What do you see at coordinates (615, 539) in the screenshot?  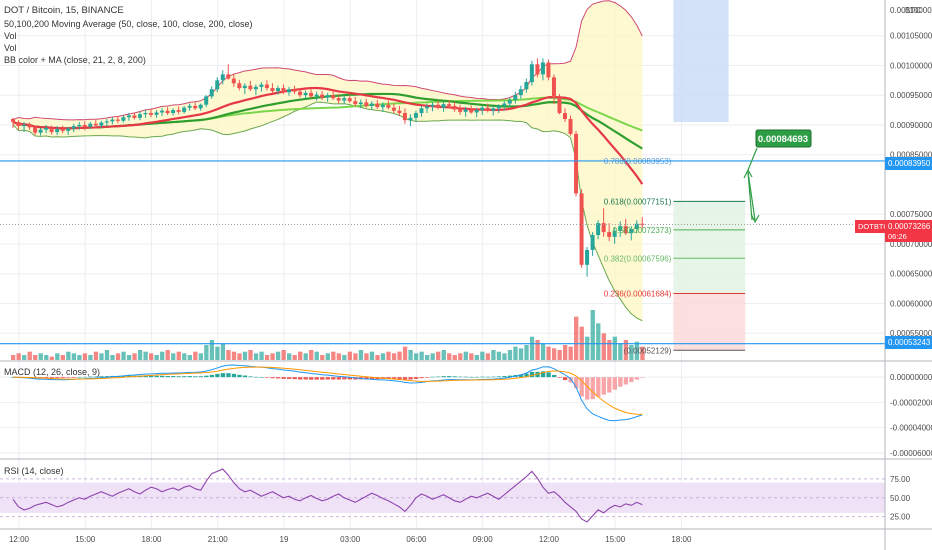 I see `time-tick-label: 15:00` at bounding box center [615, 539].